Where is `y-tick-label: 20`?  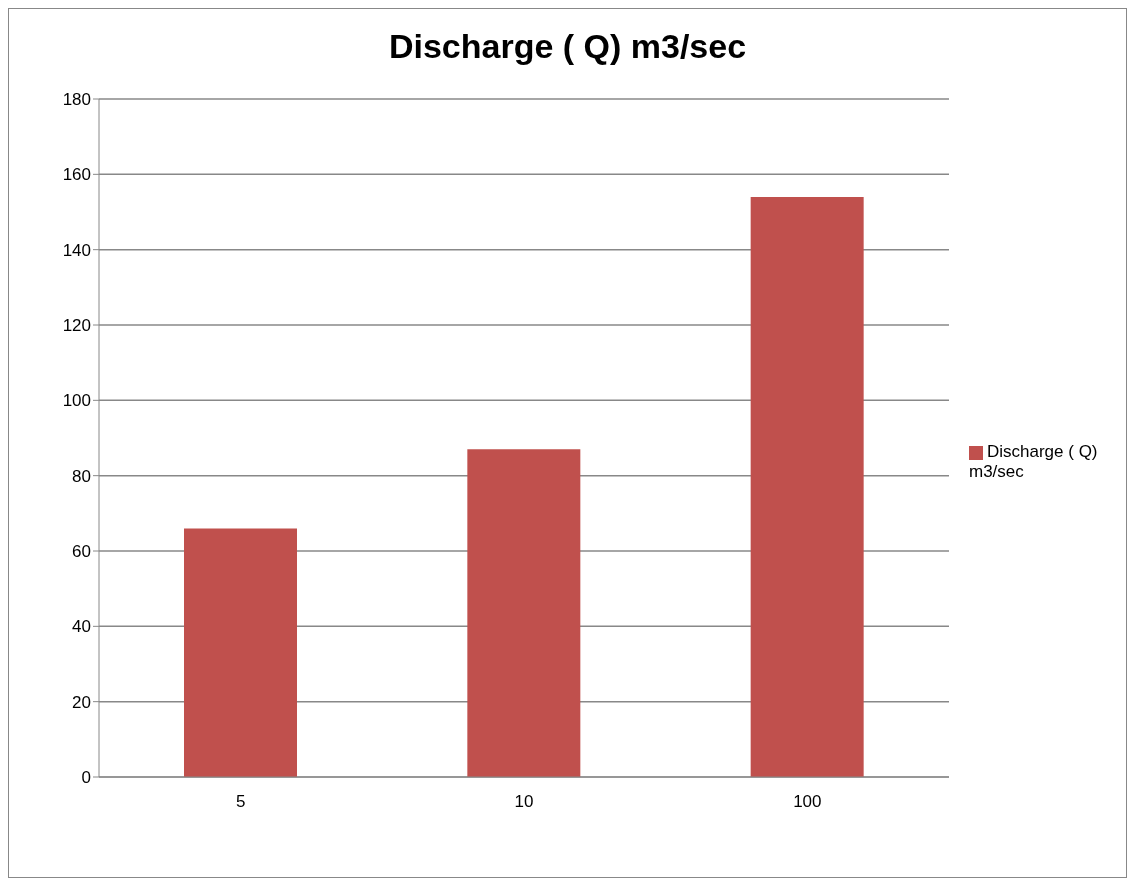 y-tick-label: 20 is located at coordinates (81, 702).